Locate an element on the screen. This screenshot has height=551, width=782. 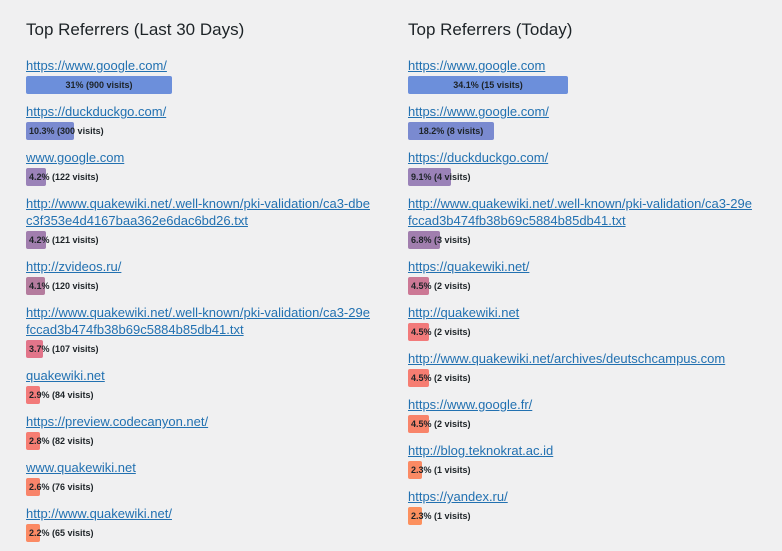
visits-count: (76 visits) is located at coordinates (73, 487).